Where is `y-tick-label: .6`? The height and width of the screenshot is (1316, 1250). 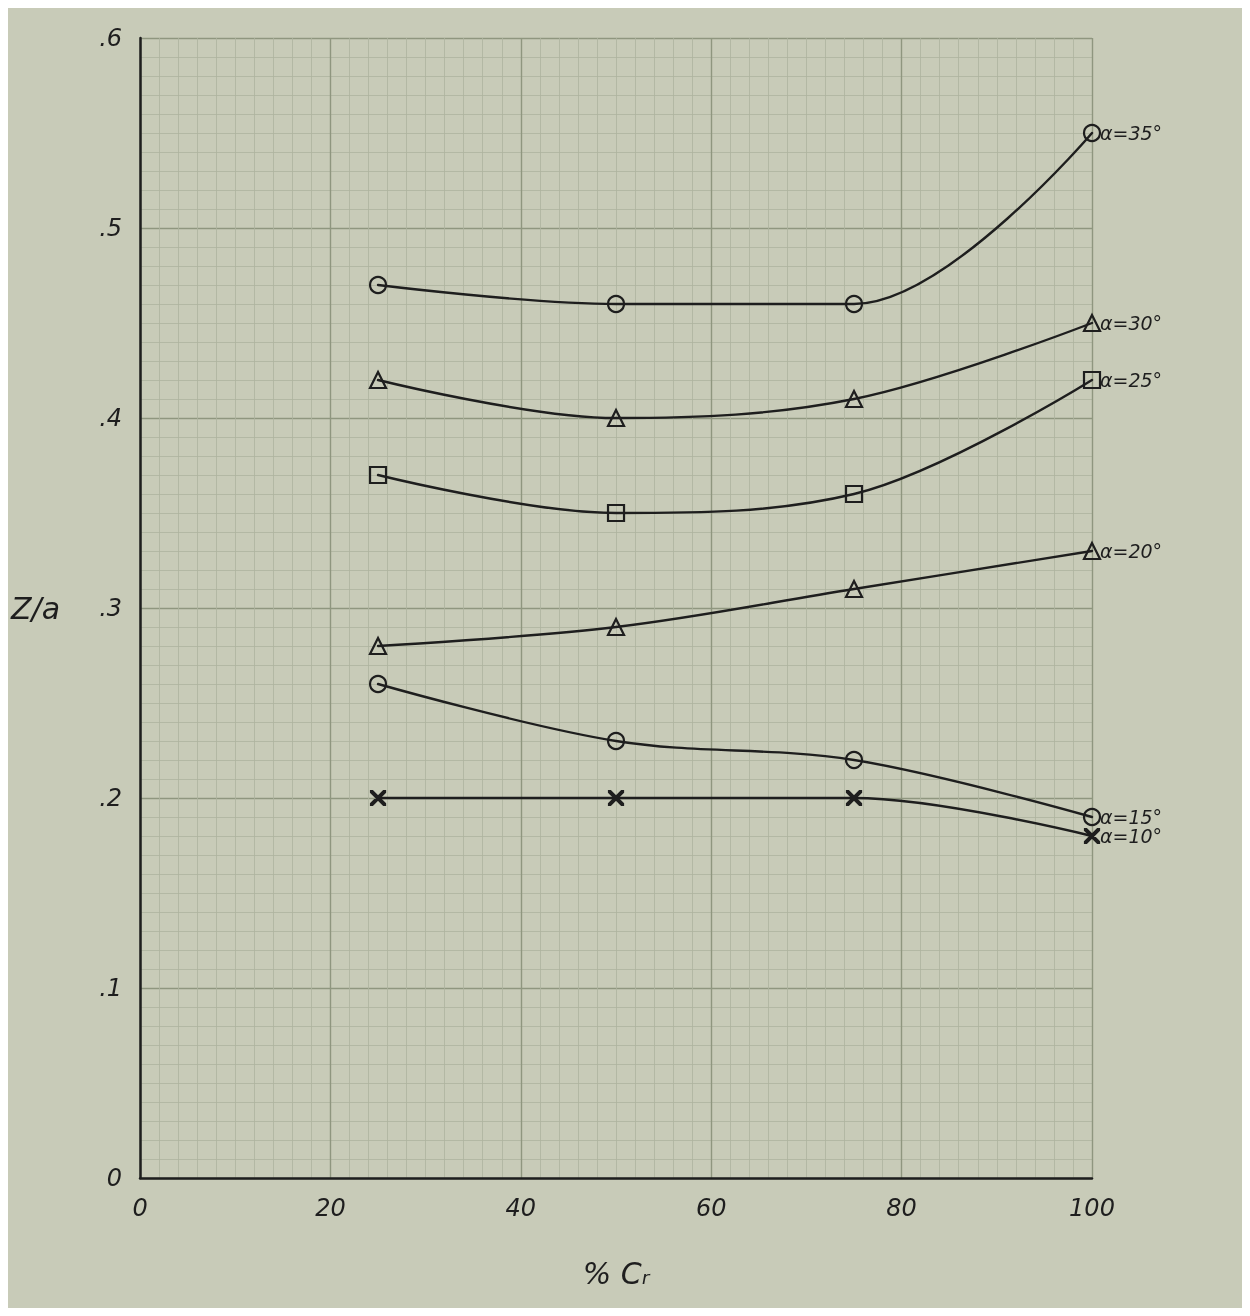 y-tick-label: .6 is located at coordinates (111, 38).